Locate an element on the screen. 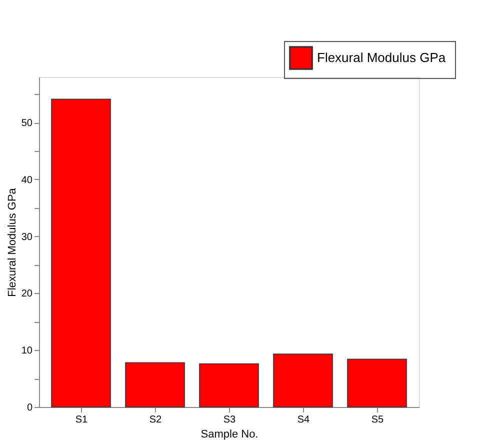 The image size is (482, 446). x-tick-label: S3 is located at coordinates (229, 420).